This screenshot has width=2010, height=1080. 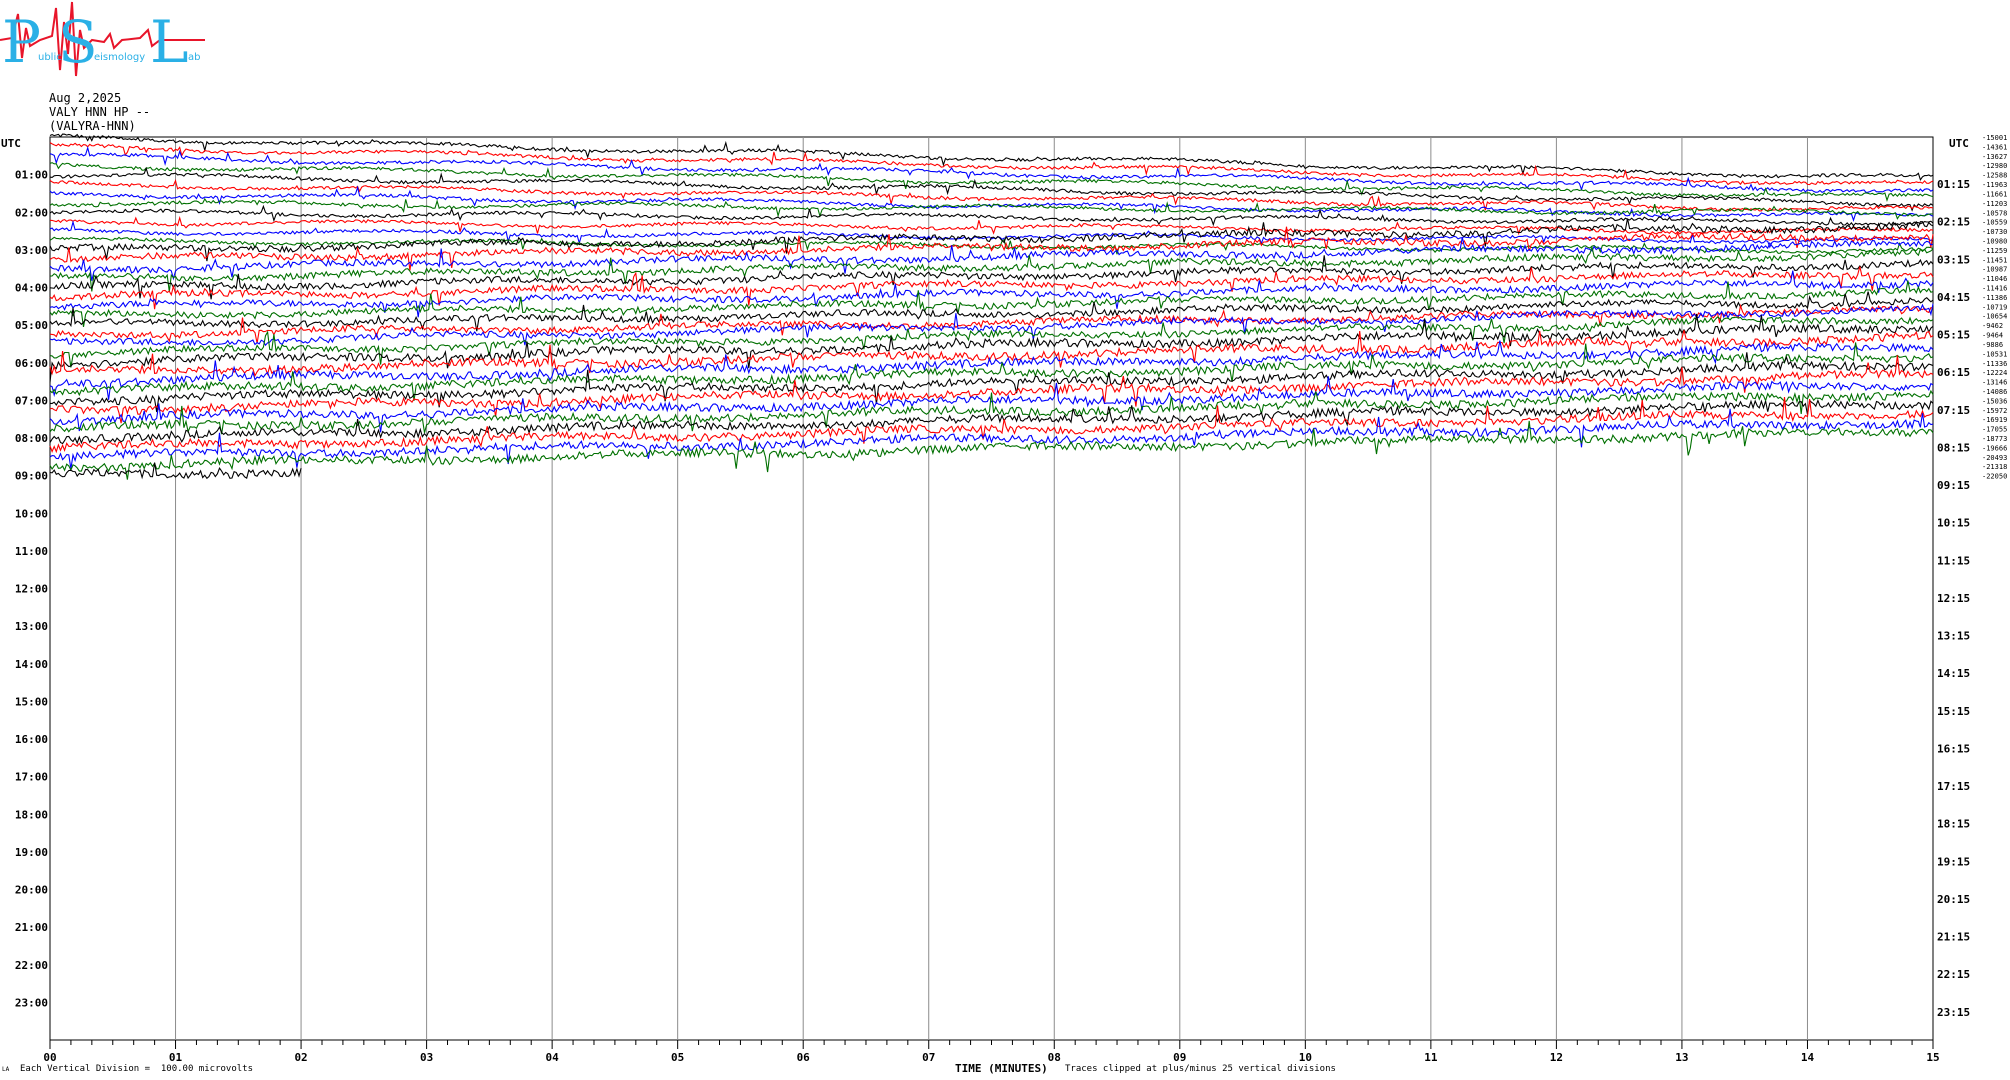 What do you see at coordinates (1431, 1057) in the screenshot?
I see `x-tick-label: 11` at bounding box center [1431, 1057].